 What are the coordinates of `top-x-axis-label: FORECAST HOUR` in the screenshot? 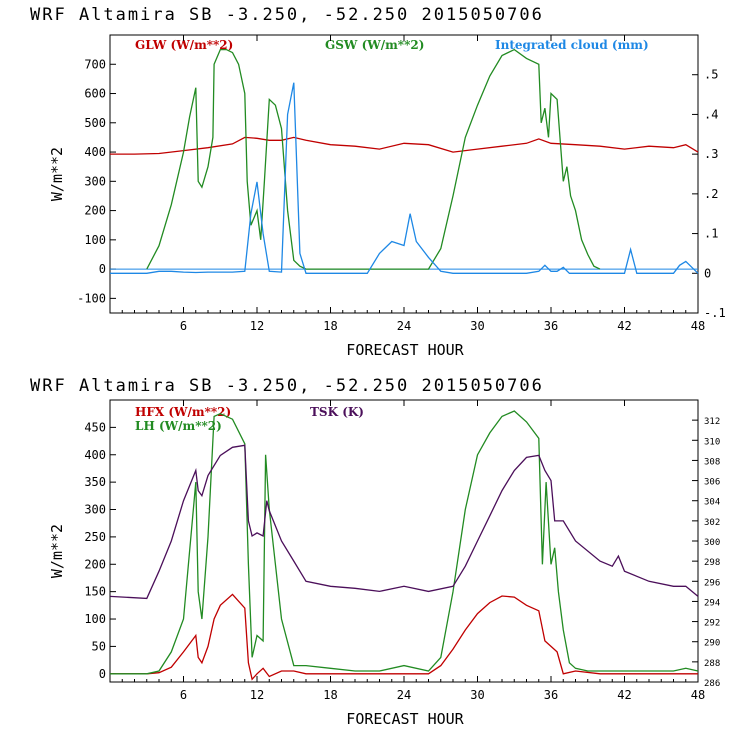 It's located at (405, 350).